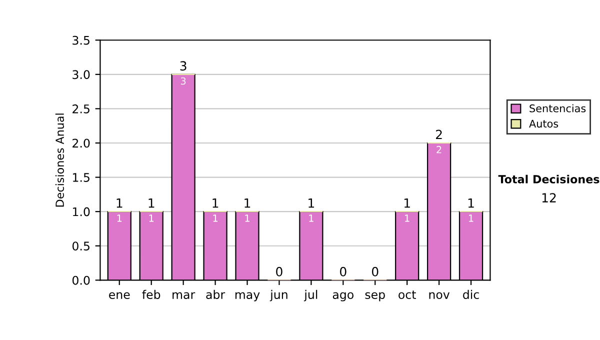  I want to click on x-tick-label: feb, so click(151, 295).